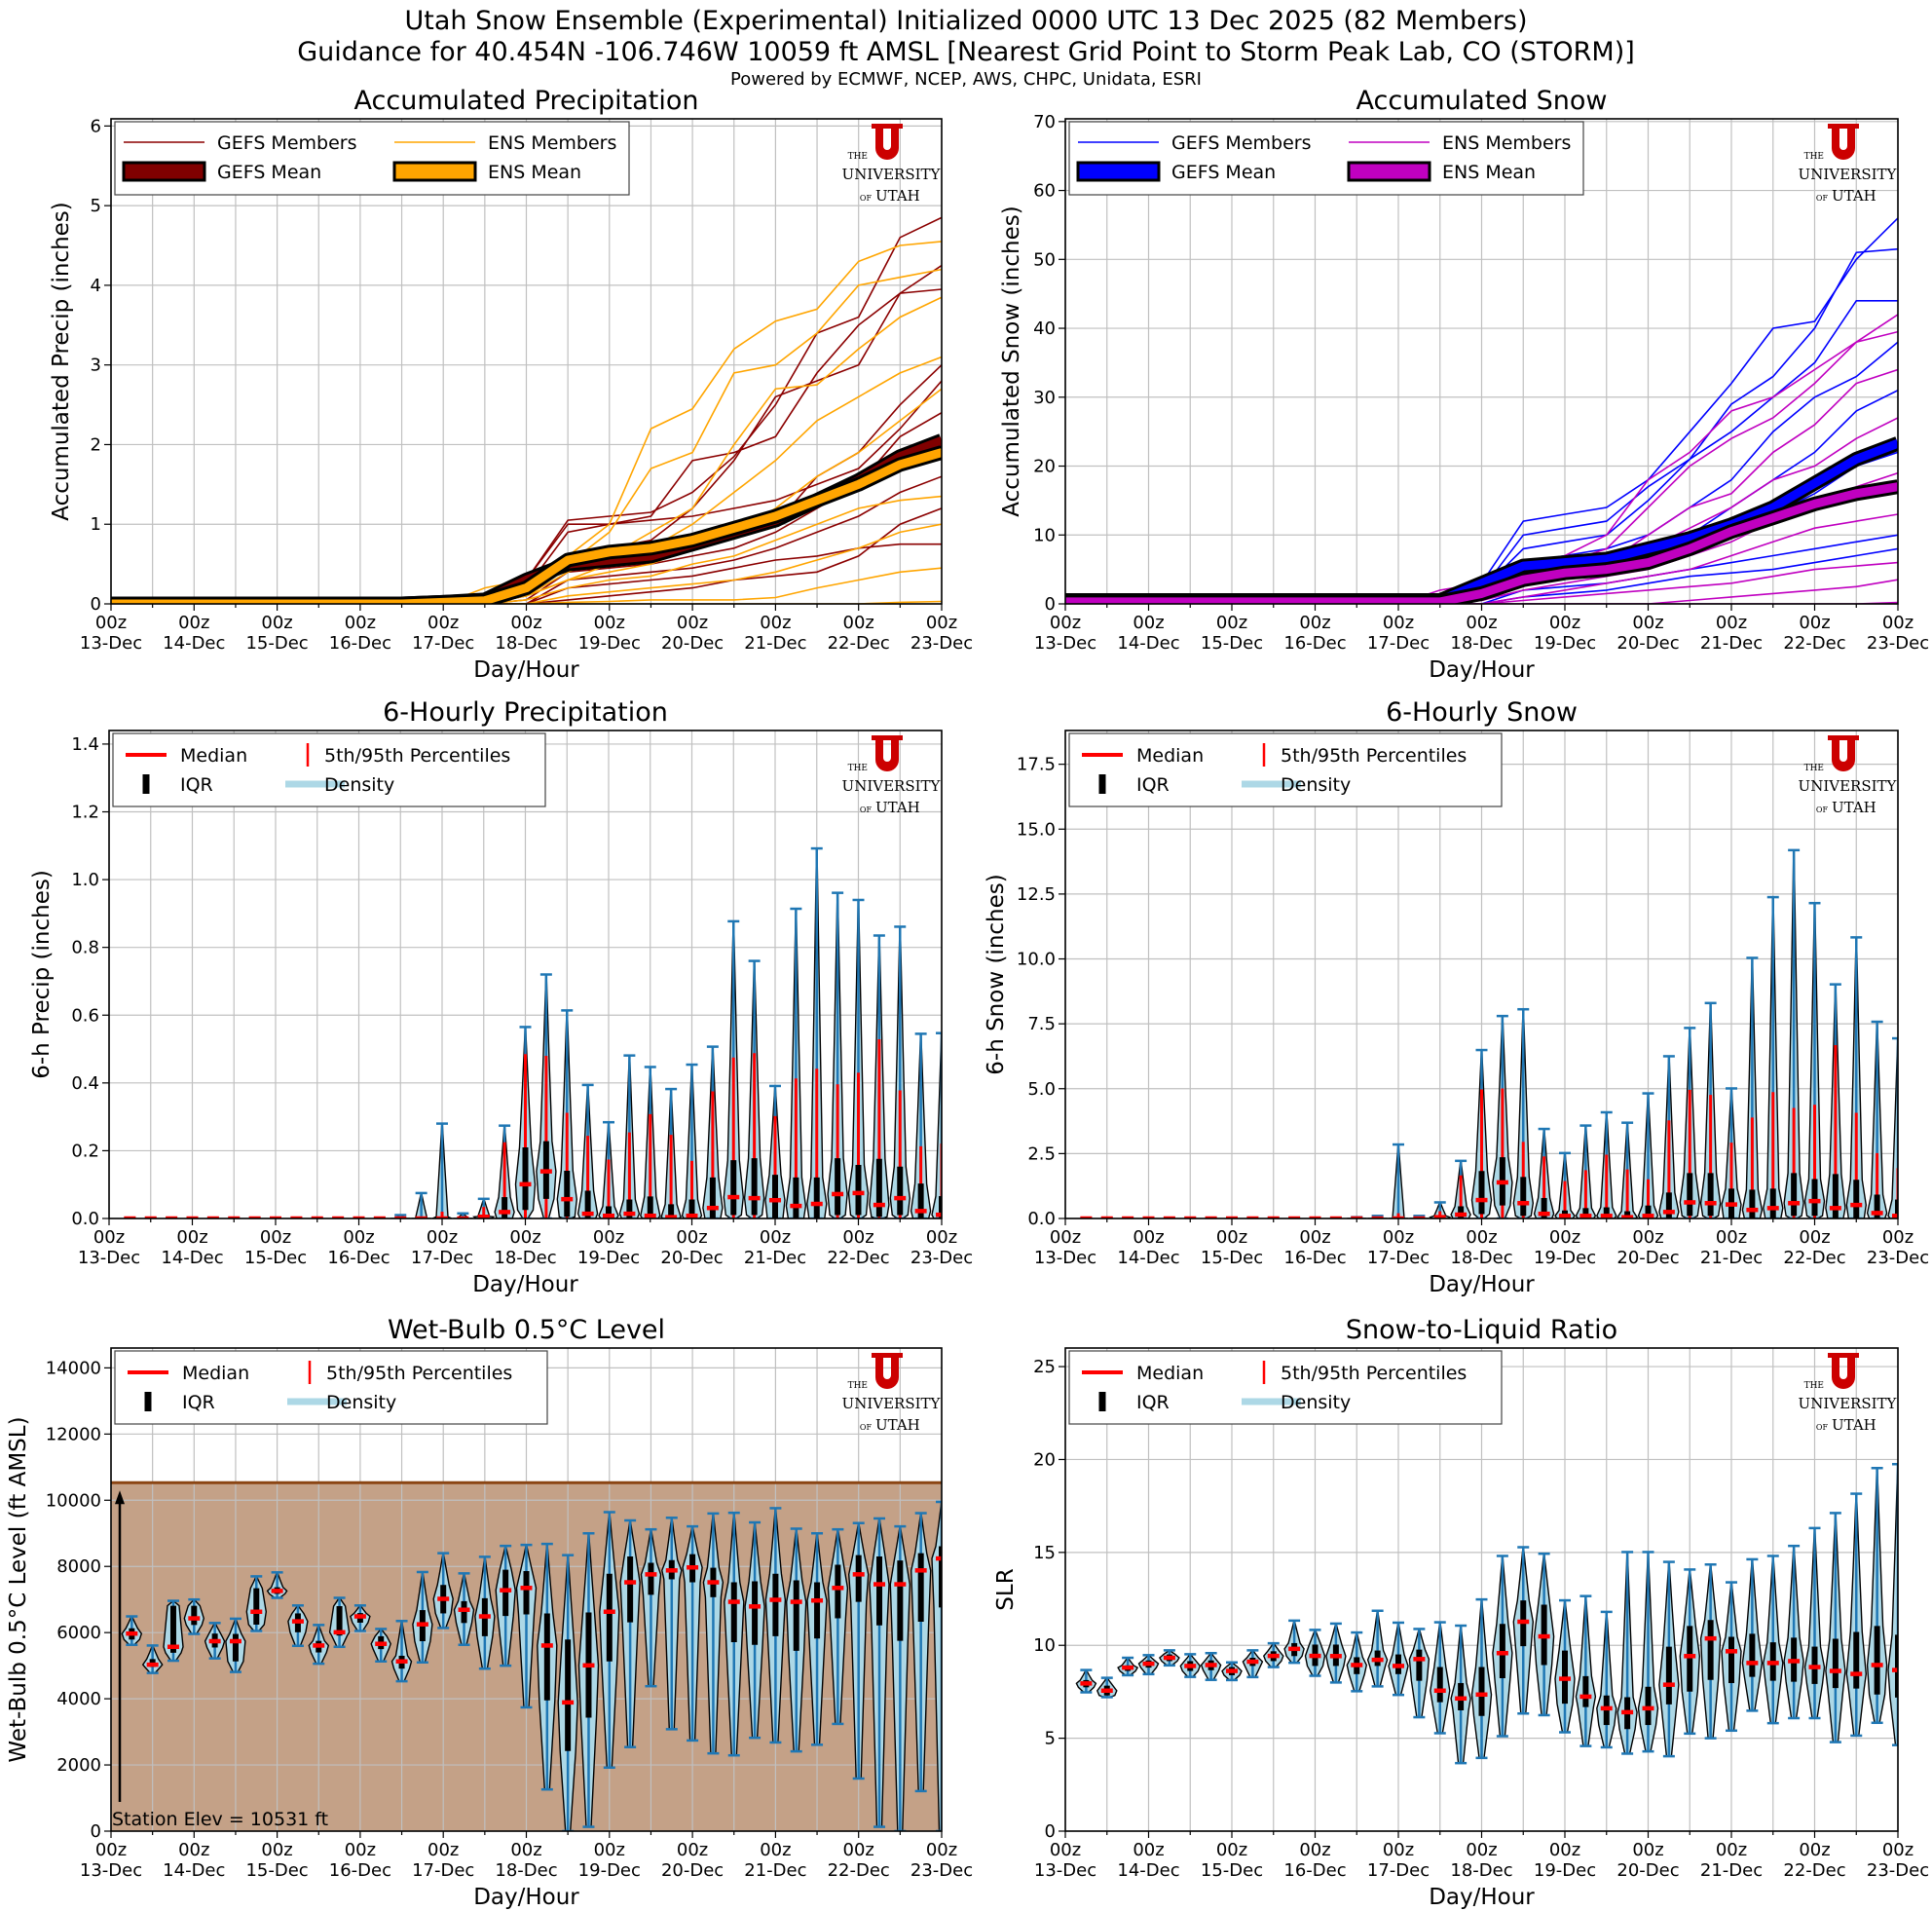 This screenshot has height=1911, width=1932. What do you see at coordinates (1648, 644) in the screenshot?
I see `x-tick-label-day: 20-Dec` at bounding box center [1648, 644].